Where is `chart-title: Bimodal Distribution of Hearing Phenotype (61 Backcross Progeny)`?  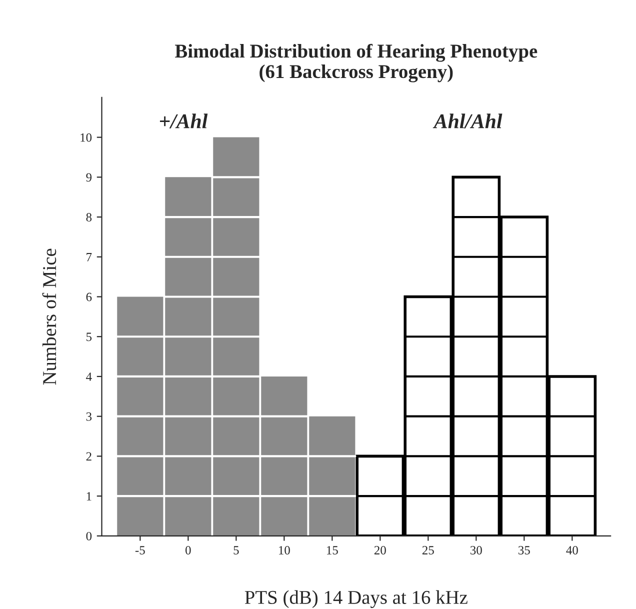 chart-title: Bimodal Distribution of Hearing Phenotype (61 Backcross Progeny) is located at coordinates (356, 63).